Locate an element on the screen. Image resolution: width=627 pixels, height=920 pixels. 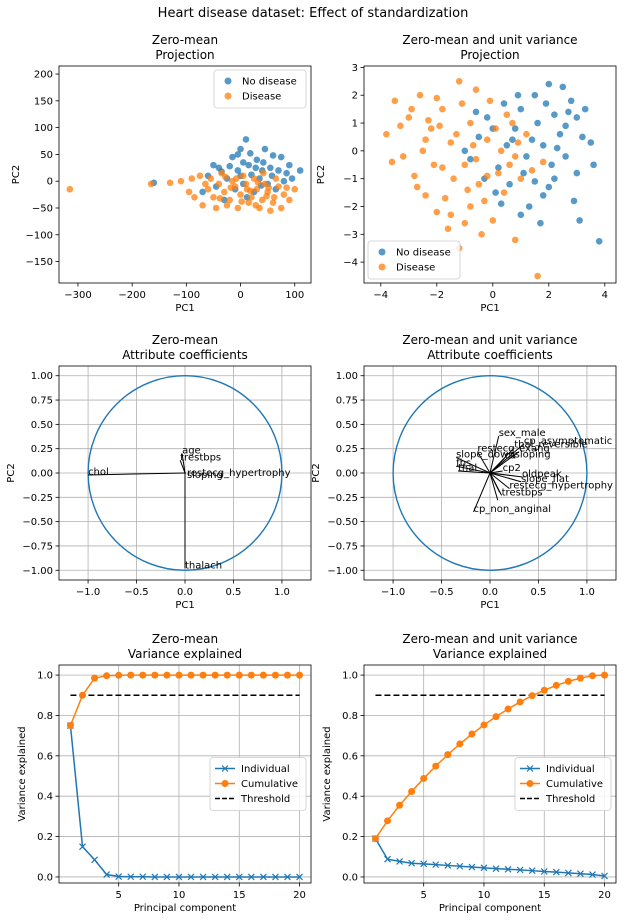
x-axis-label: PC1 is located at coordinates (489, 605).